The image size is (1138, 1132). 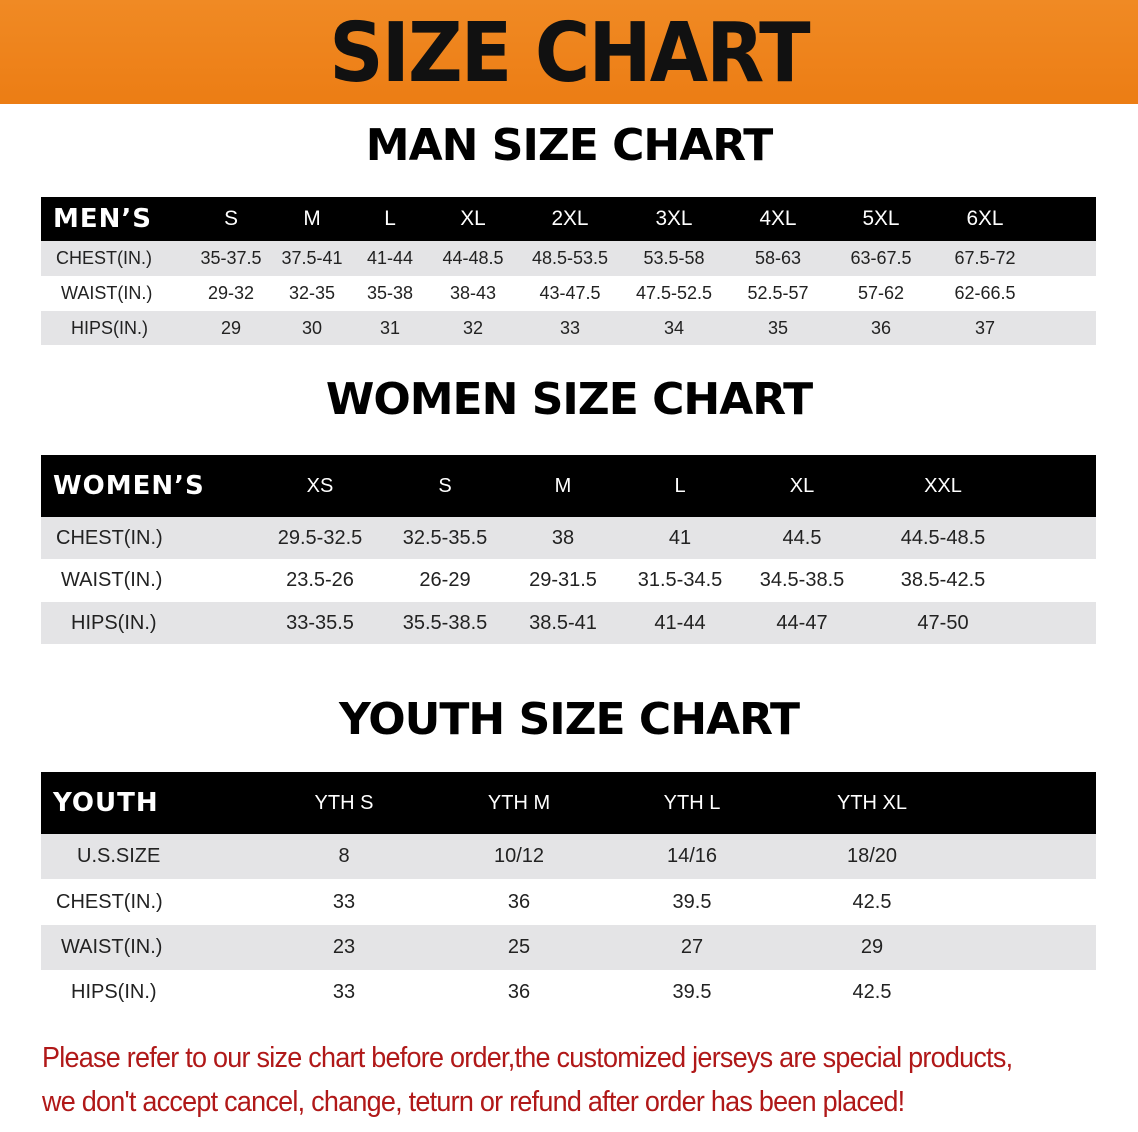 I want to click on size-column-header: 5XL, so click(x=881, y=218).